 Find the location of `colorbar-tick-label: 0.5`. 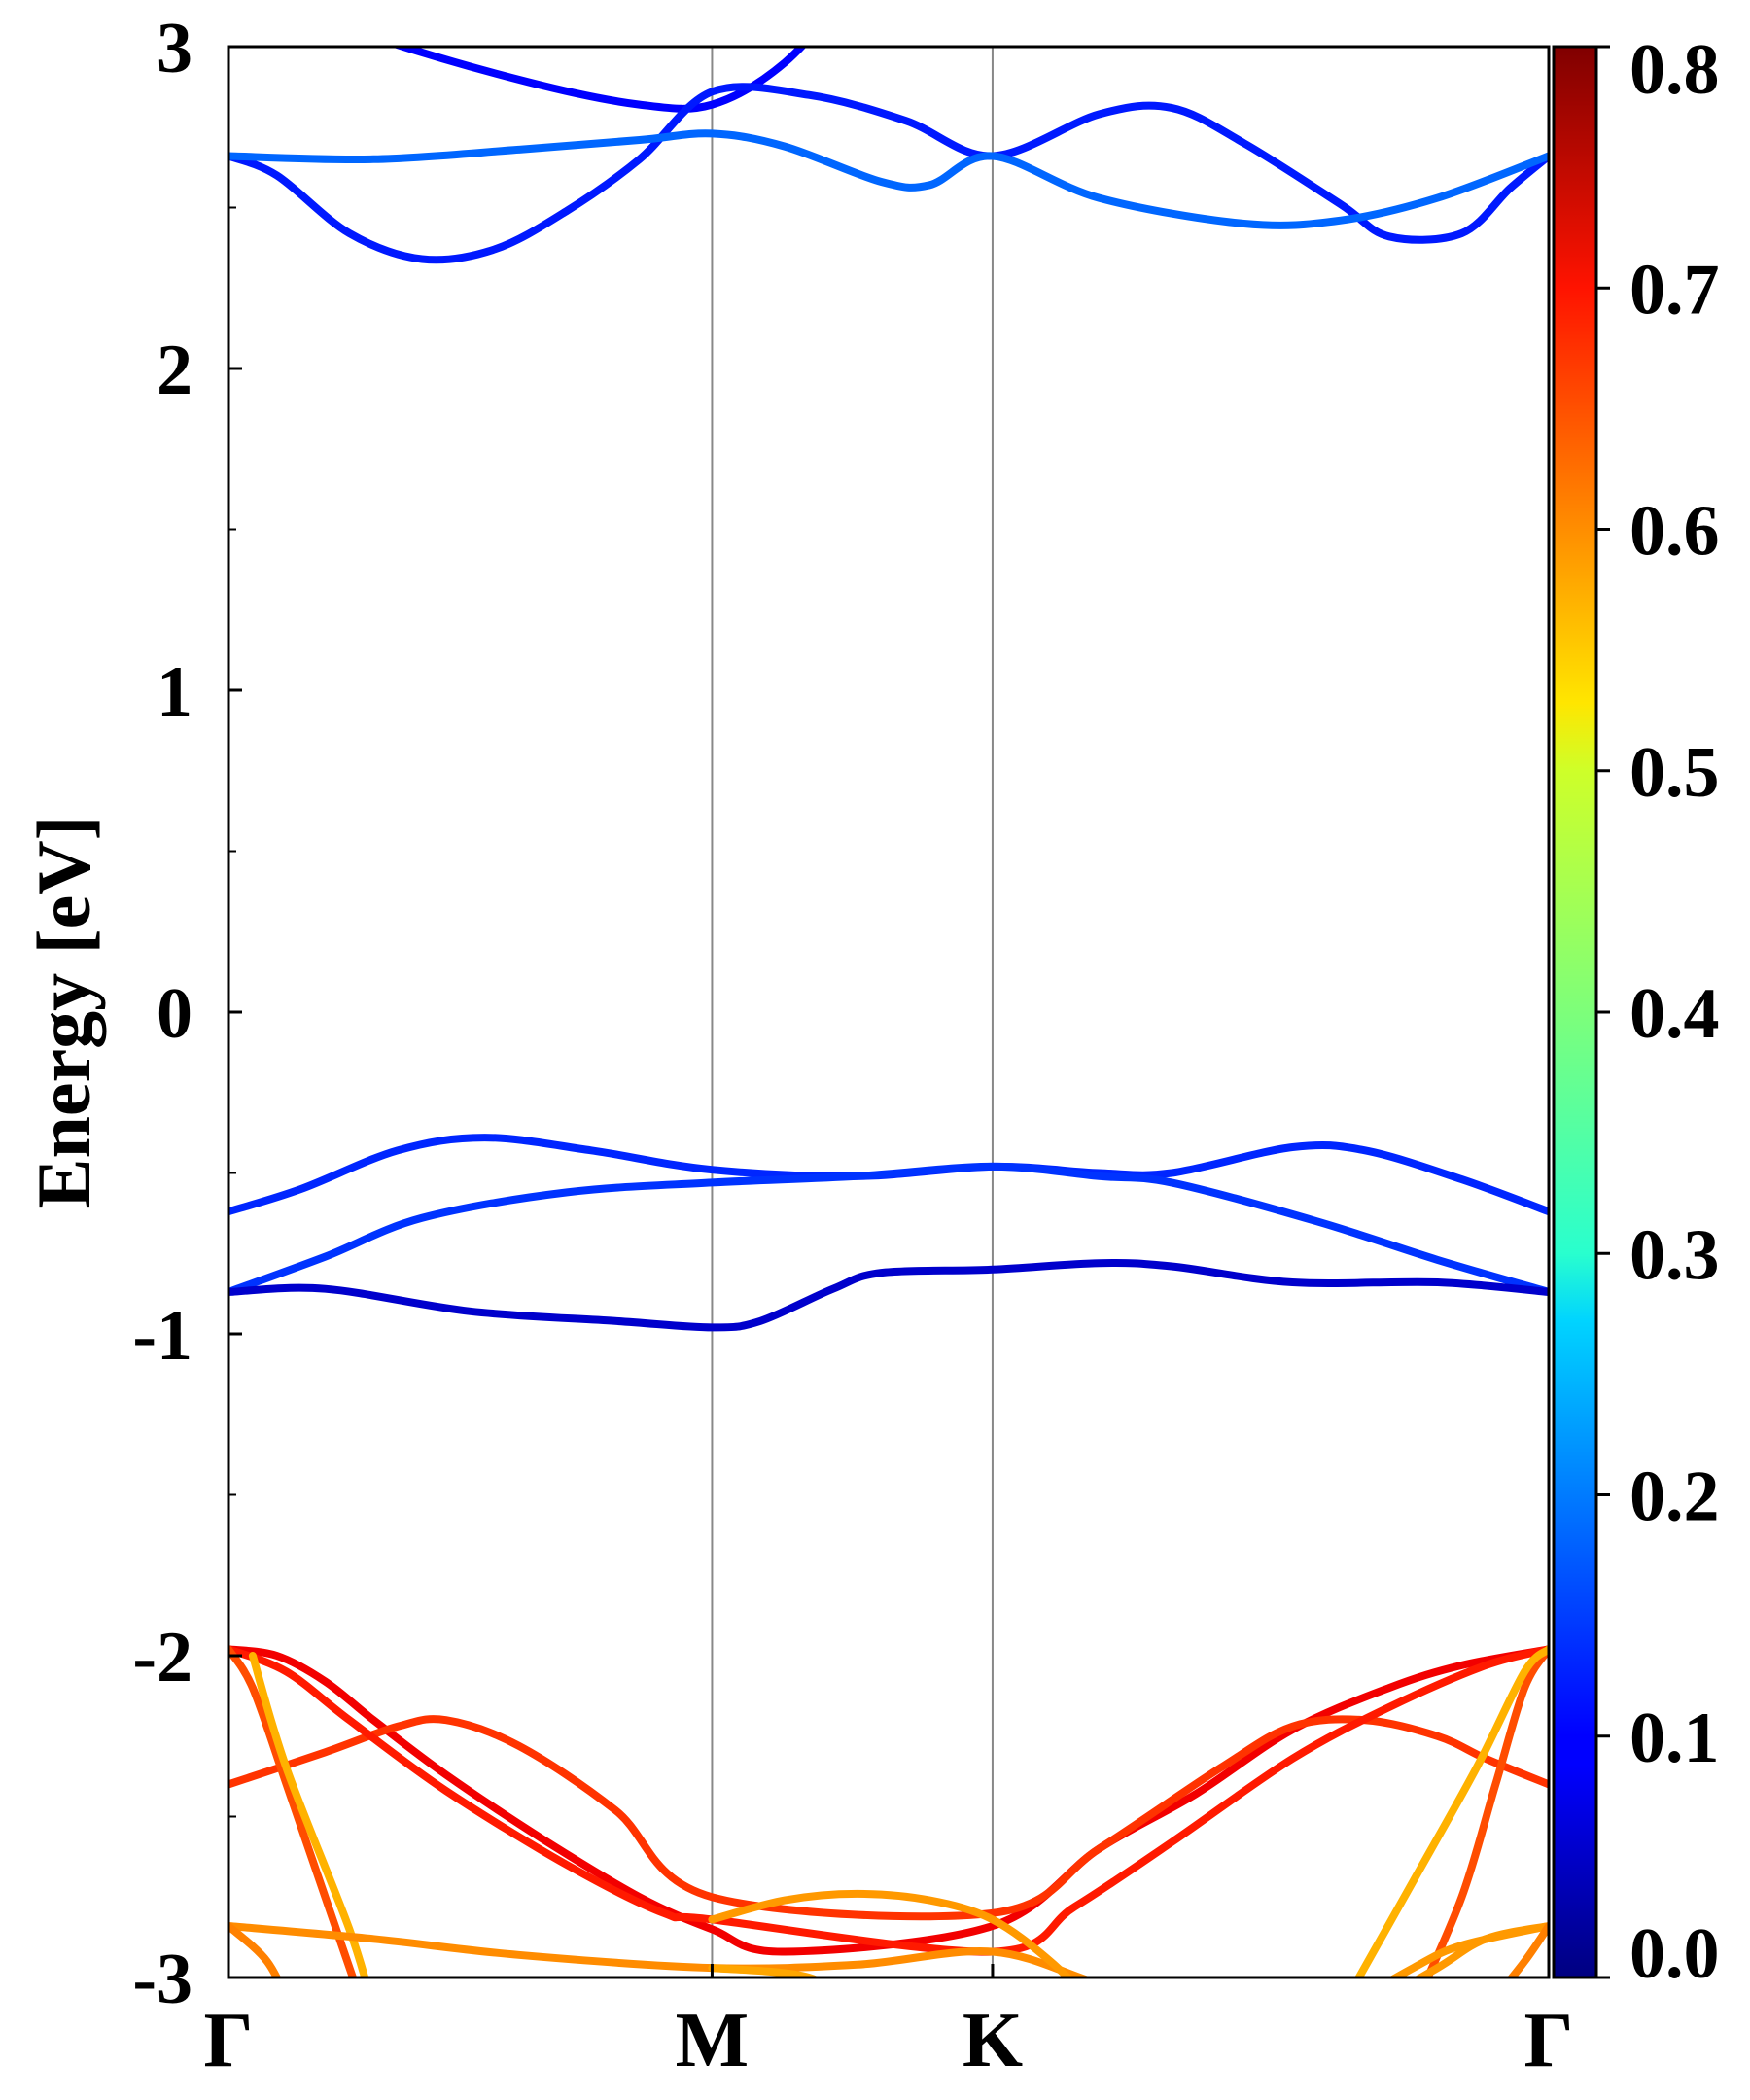

colorbar-tick-label: 0.5 is located at coordinates (1674, 773).